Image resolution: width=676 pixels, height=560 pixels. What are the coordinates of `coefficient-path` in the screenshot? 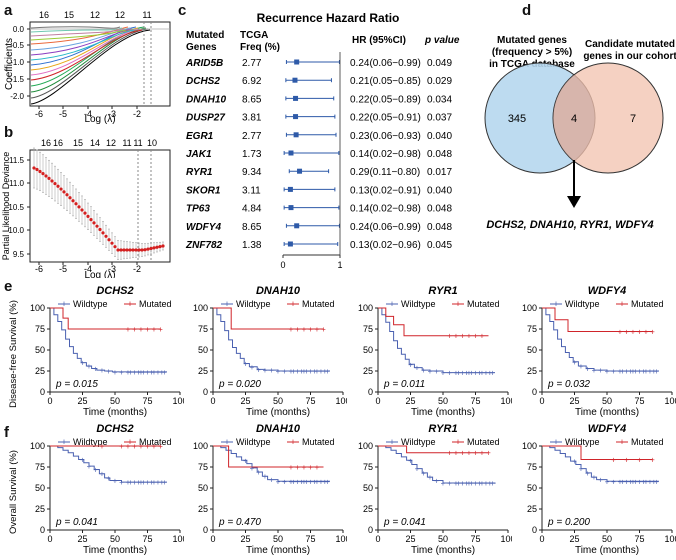 It's located at (84, 49).